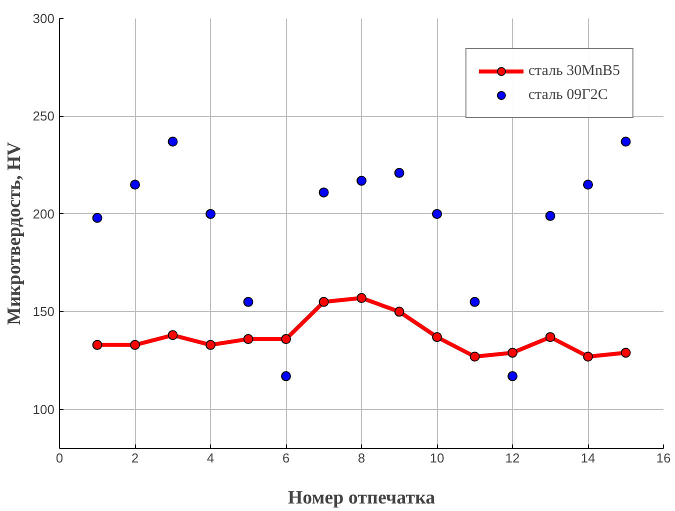  I want to click on x-tick-label: 16, so click(663, 458).